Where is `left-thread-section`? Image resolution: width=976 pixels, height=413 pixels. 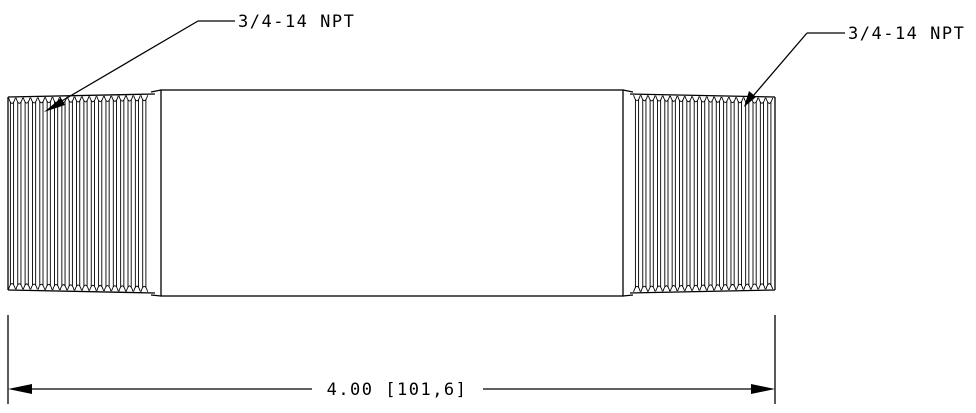
left-thread-section is located at coordinates (78, 193).